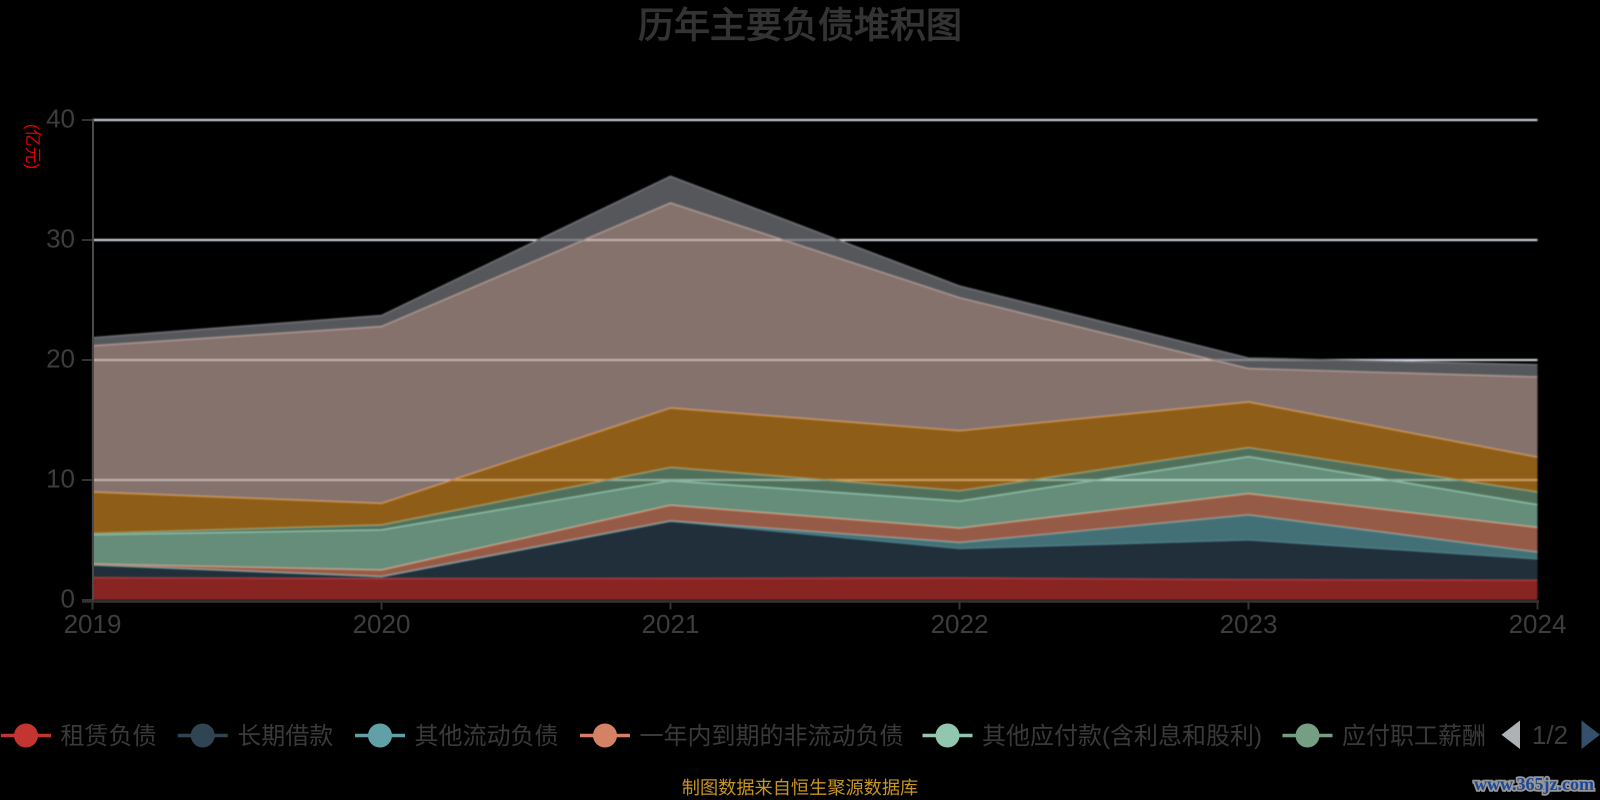  I want to click on svg-text: 40, so click(60, 119).